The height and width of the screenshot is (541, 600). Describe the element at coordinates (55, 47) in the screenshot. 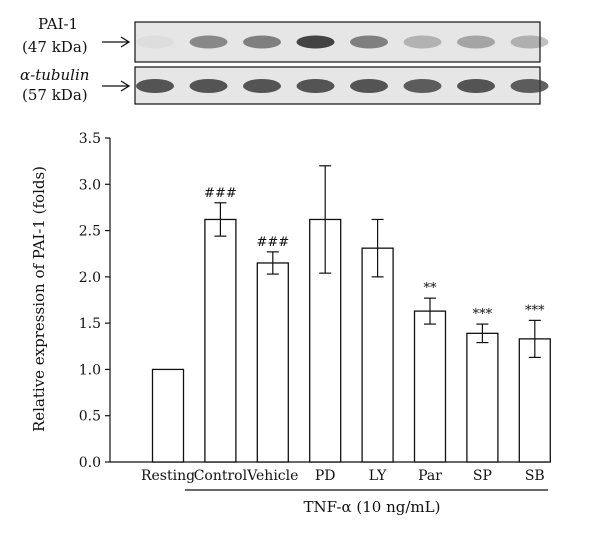

I see `blot-label-pai1-size: (47 kDa)` at that location.